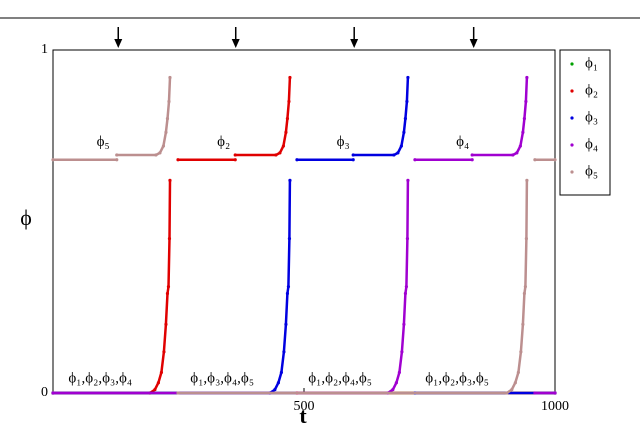 The width and height of the screenshot is (640, 442). I want to click on annotation: ϕ₅, so click(103, 142).